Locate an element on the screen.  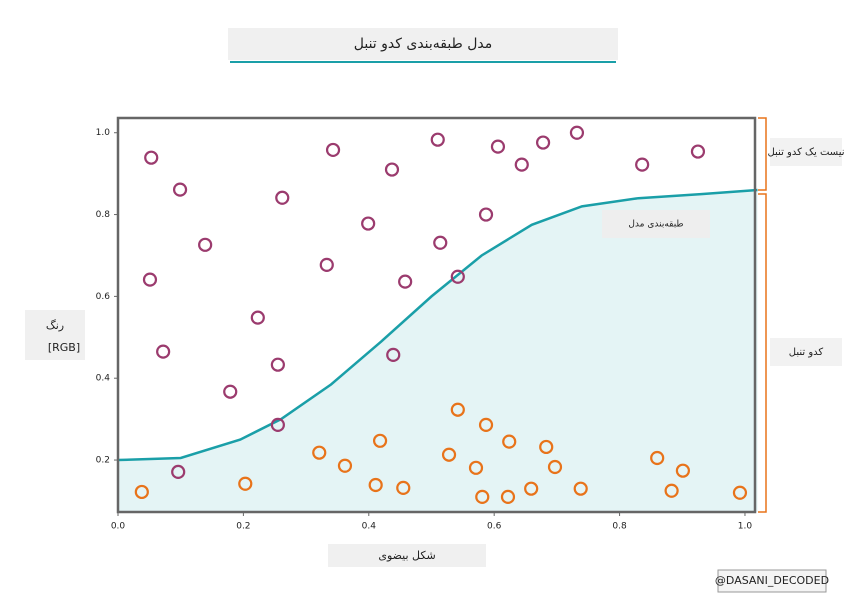
chart-title: مدل طبقه‌بندی کدو تنبل is located at coordinates (423, 44).